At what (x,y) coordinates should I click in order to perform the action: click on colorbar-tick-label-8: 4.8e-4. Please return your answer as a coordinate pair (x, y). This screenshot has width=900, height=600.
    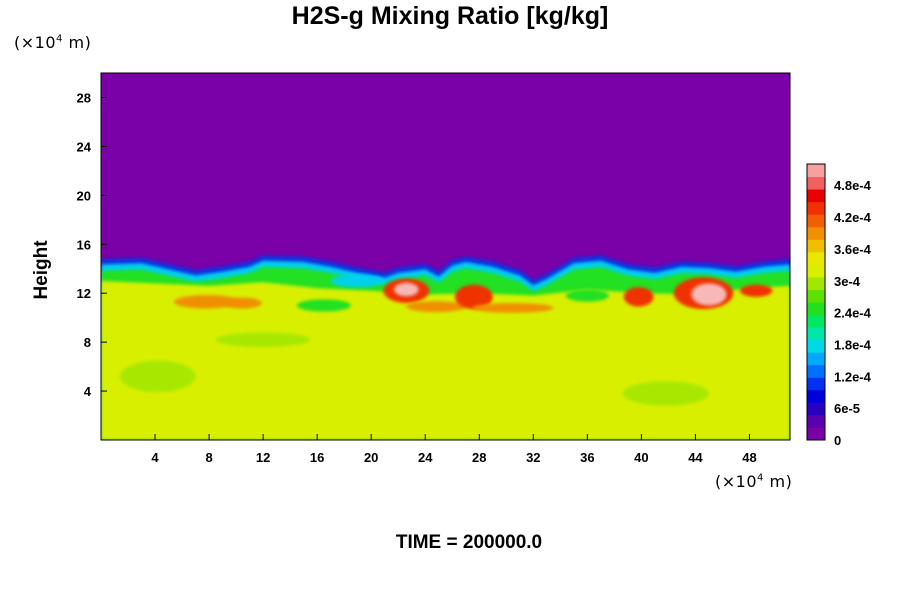
    Looking at the image, I should click on (853, 185).